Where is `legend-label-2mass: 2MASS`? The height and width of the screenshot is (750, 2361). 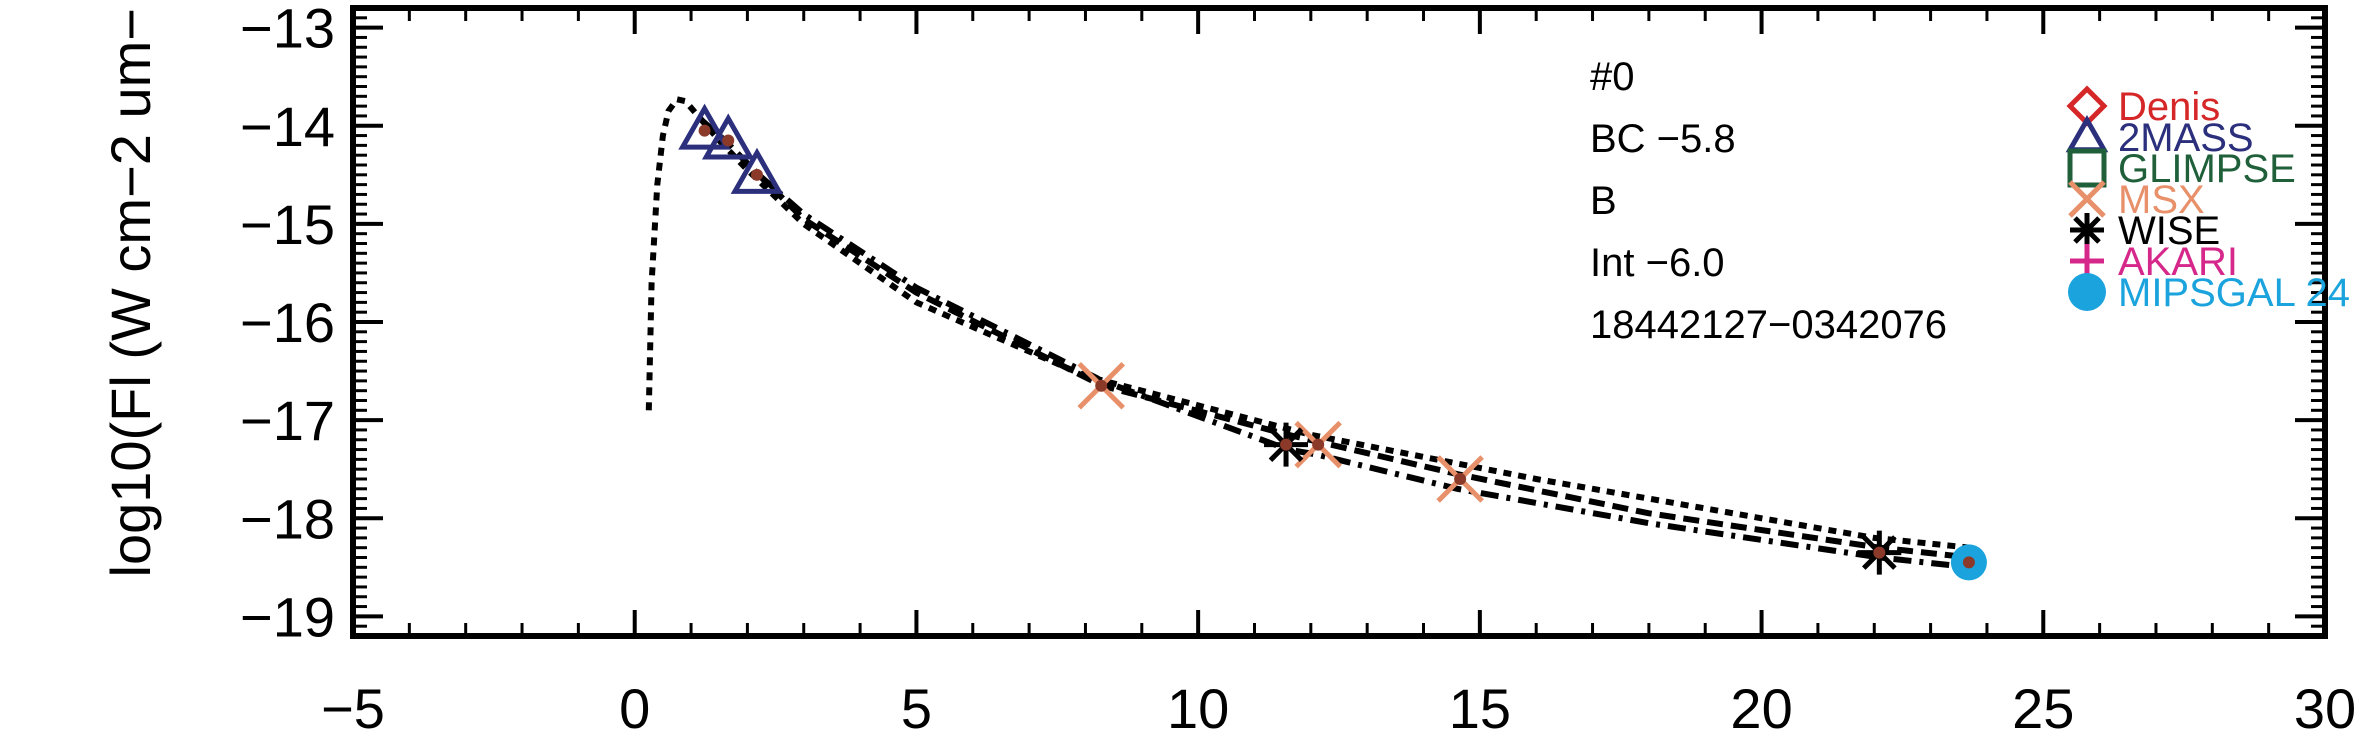
legend-label-2mass: 2MASS is located at coordinates (2186, 138).